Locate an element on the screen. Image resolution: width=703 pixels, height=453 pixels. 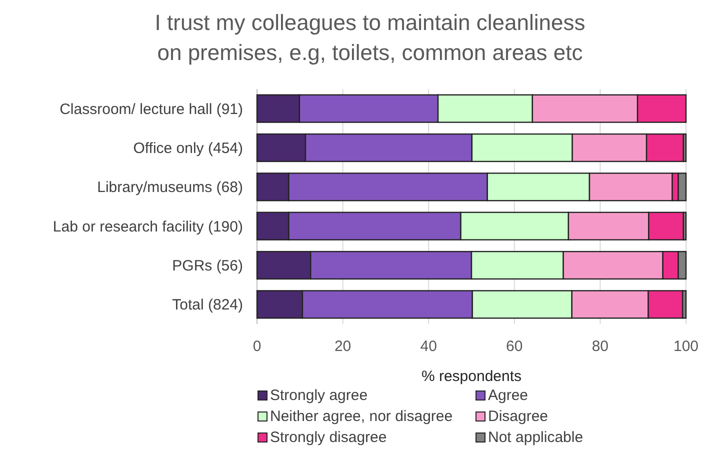
y-tick-label: PGRs (56) is located at coordinates (207, 266).